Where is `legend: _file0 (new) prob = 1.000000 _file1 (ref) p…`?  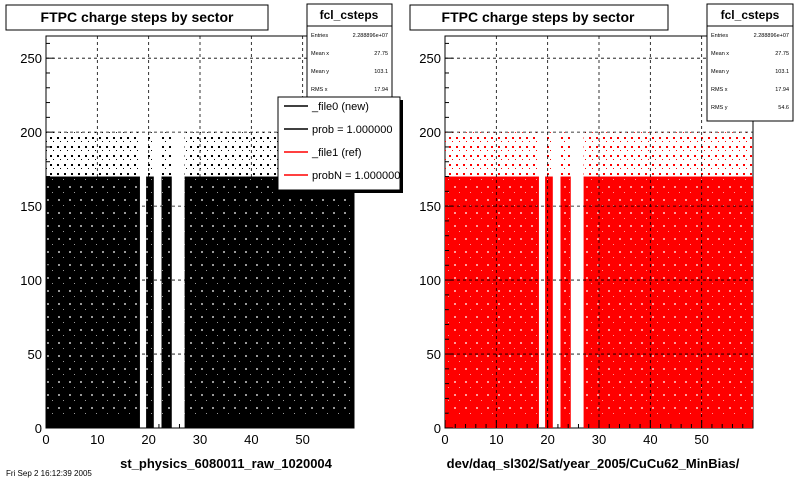 legend: _file0 (new) prob = 1.000000 _file1 (ref) p… is located at coordinates (340, 144).